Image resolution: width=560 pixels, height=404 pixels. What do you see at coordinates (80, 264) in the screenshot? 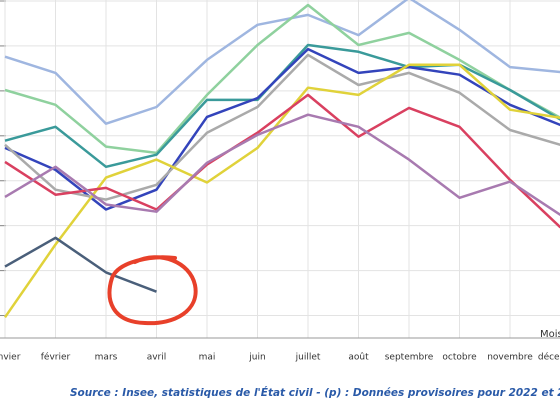
I see `series-line` at bounding box center [80, 264].